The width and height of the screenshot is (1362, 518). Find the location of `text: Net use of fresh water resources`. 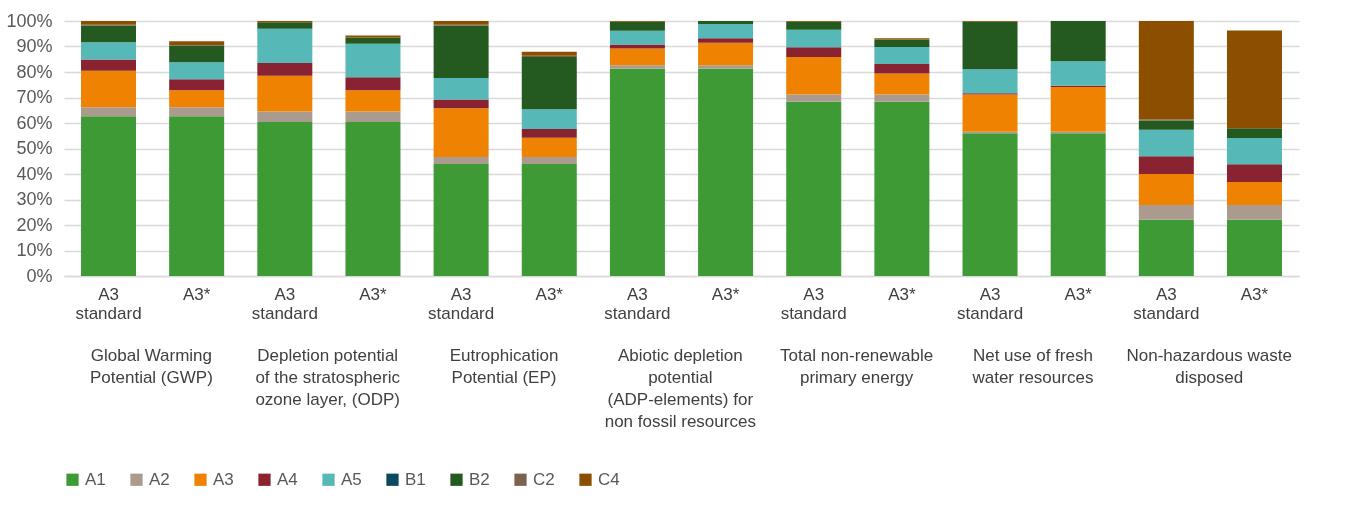

text: Net use of fresh water resources is located at coordinates (1032, 366).